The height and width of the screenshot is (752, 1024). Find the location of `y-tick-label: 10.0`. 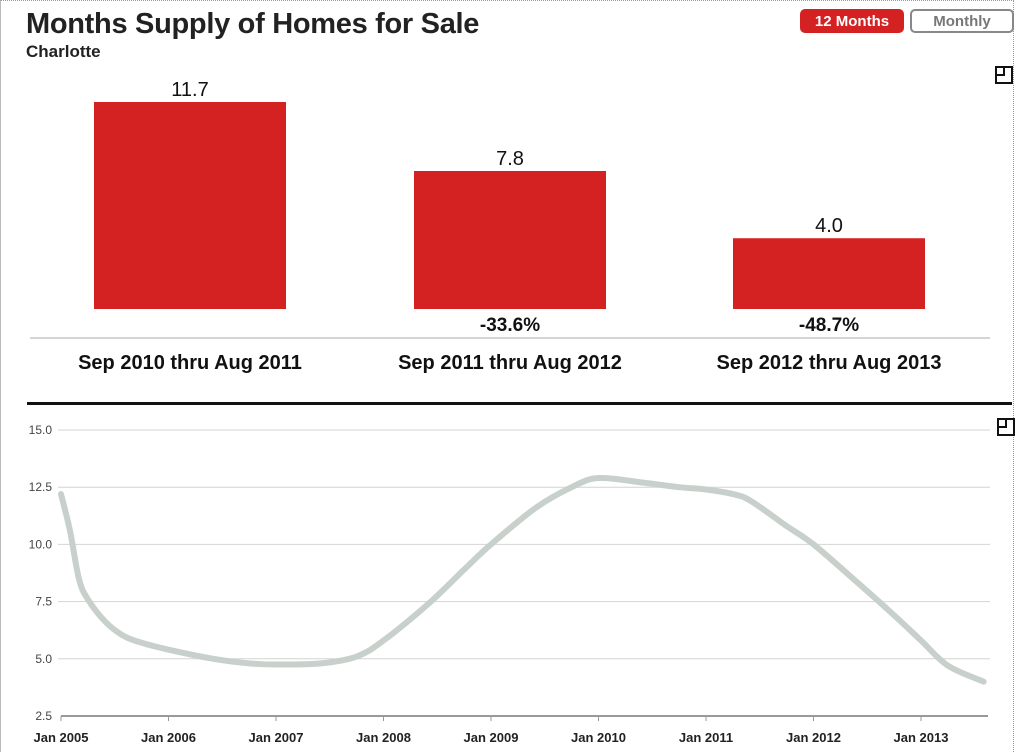

y-tick-label: 10.0 is located at coordinates (41, 544).